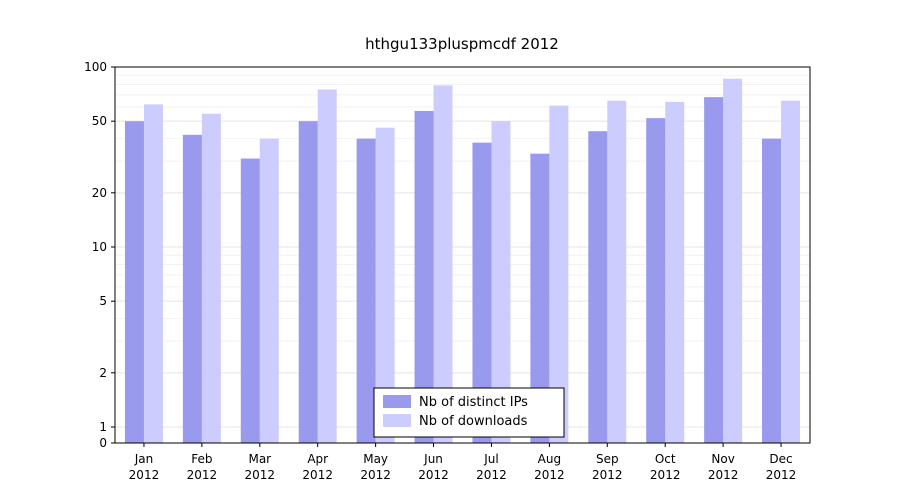 The height and width of the screenshot is (500, 900). What do you see at coordinates (549, 459) in the screenshot?
I see `x-tick-label-month: Aug` at bounding box center [549, 459].